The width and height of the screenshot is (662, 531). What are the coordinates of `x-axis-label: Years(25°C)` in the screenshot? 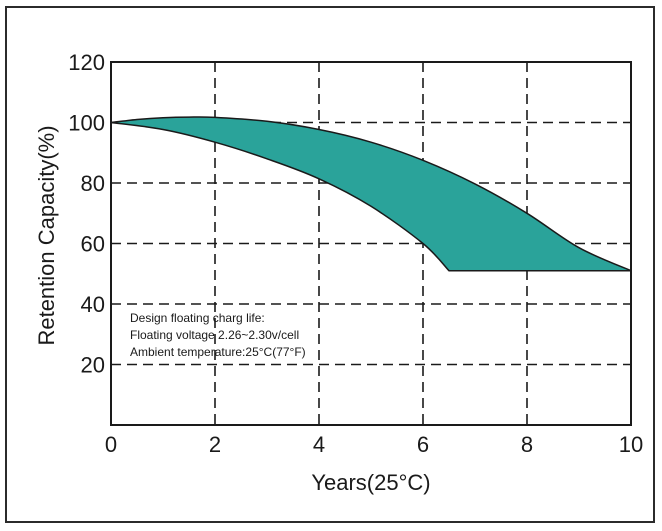 It's located at (370, 482).